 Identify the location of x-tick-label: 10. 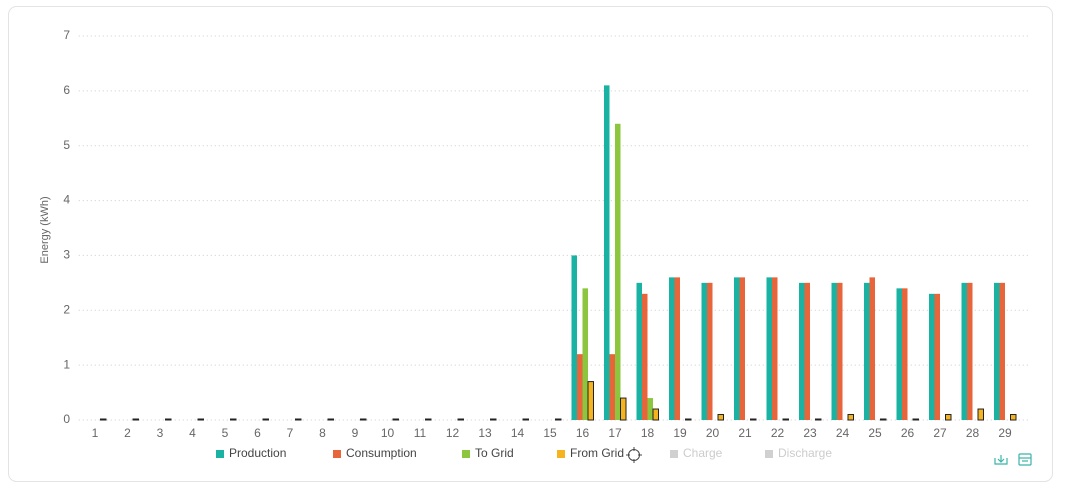
(388, 433).